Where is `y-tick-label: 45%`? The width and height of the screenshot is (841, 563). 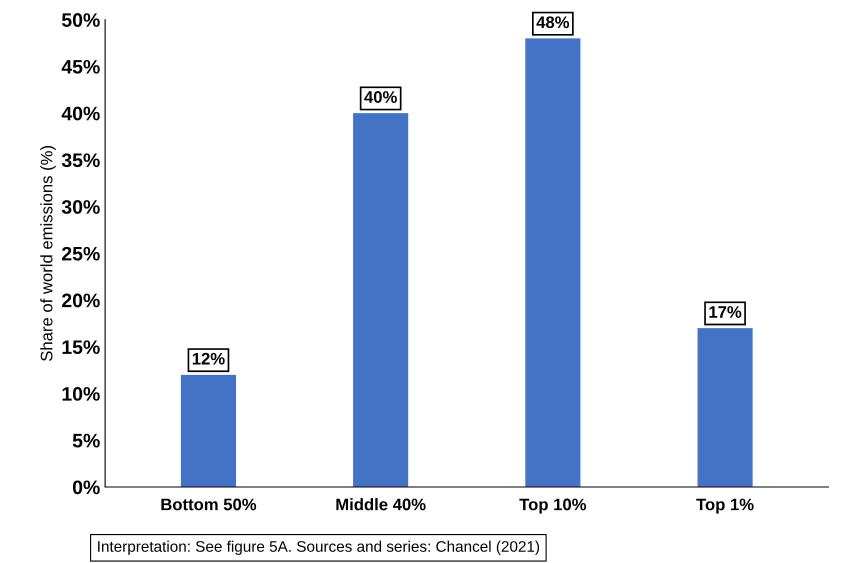 y-tick-label: 45% is located at coordinates (81, 67).